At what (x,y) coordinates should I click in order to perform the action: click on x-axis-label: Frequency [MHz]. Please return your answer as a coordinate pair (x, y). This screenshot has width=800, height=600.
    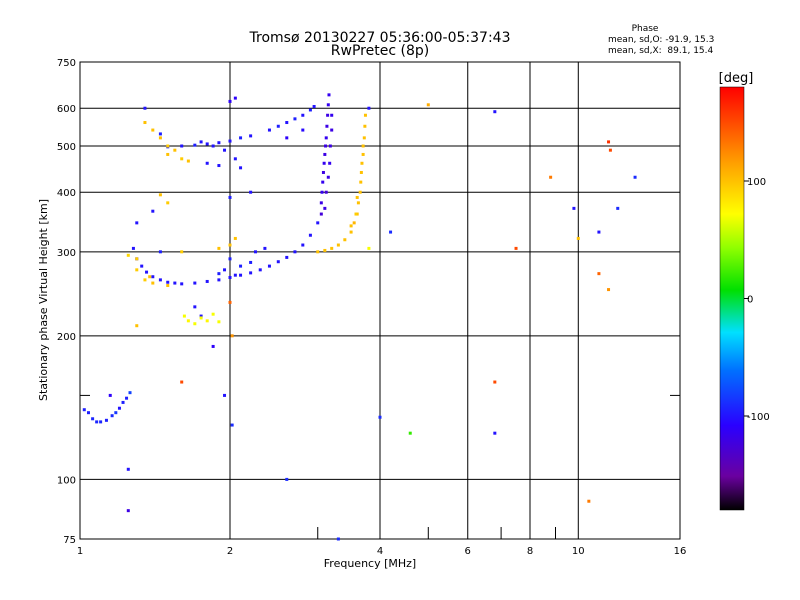
    Looking at the image, I should click on (370, 563).